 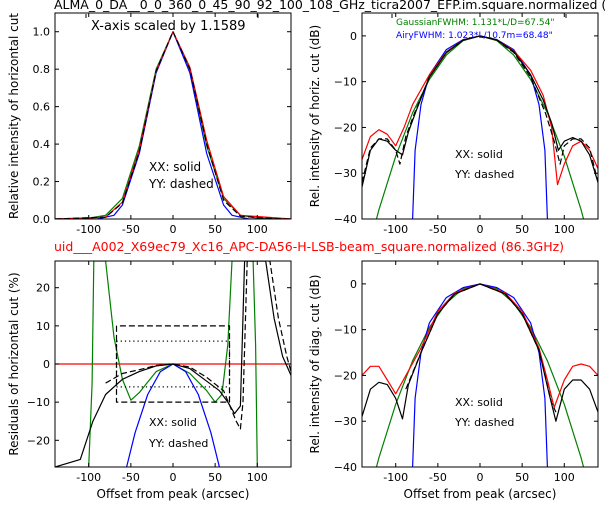 I want to click on top-right-series-3-black-solid, so click(x=480, y=111).